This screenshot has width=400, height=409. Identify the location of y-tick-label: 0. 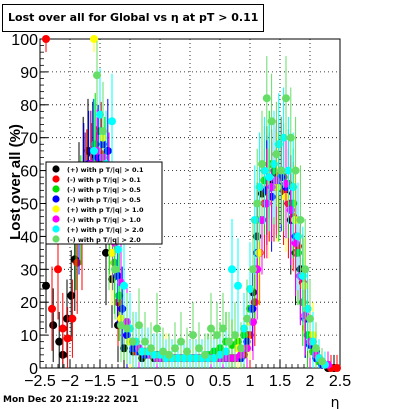
(33, 369).